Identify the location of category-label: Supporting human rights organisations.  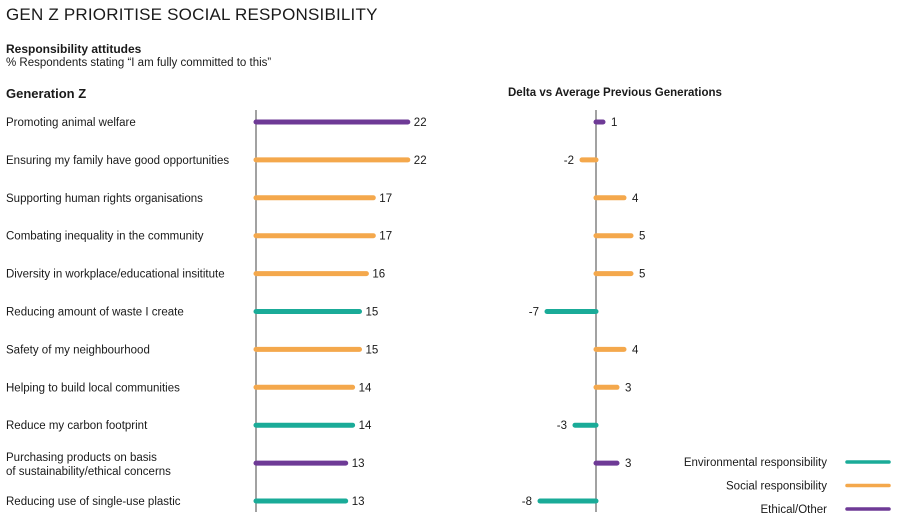
(104, 199).